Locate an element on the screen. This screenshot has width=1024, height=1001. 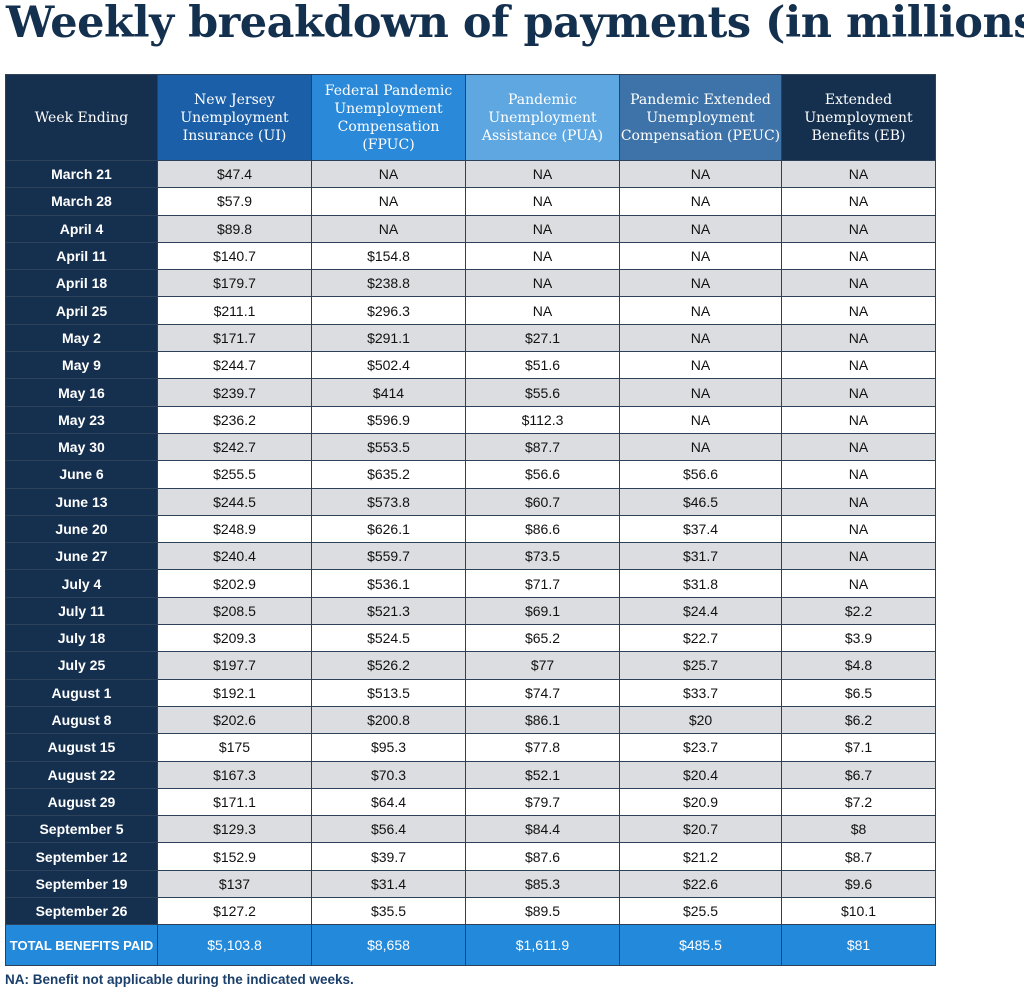
fpuc-cell: $56.4 is located at coordinates (388, 829).